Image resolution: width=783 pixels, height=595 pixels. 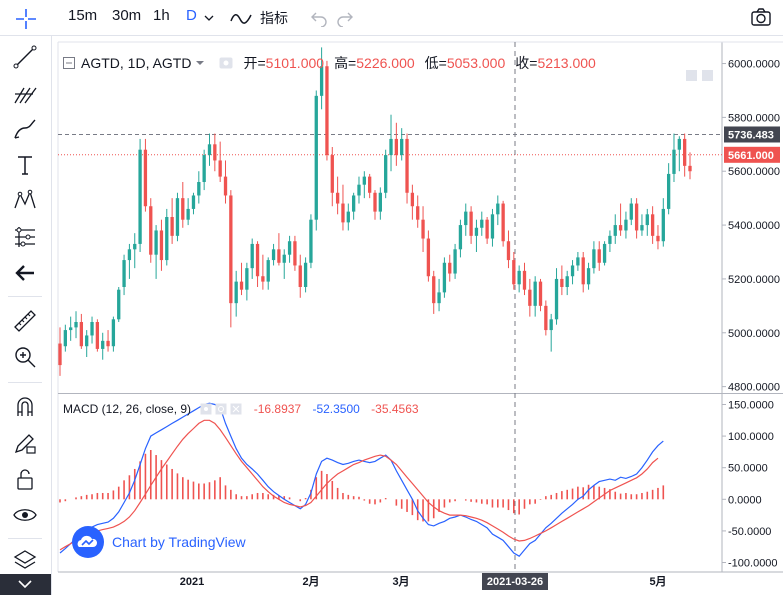 I want to click on magnet-tool, so click(x=25, y=407).